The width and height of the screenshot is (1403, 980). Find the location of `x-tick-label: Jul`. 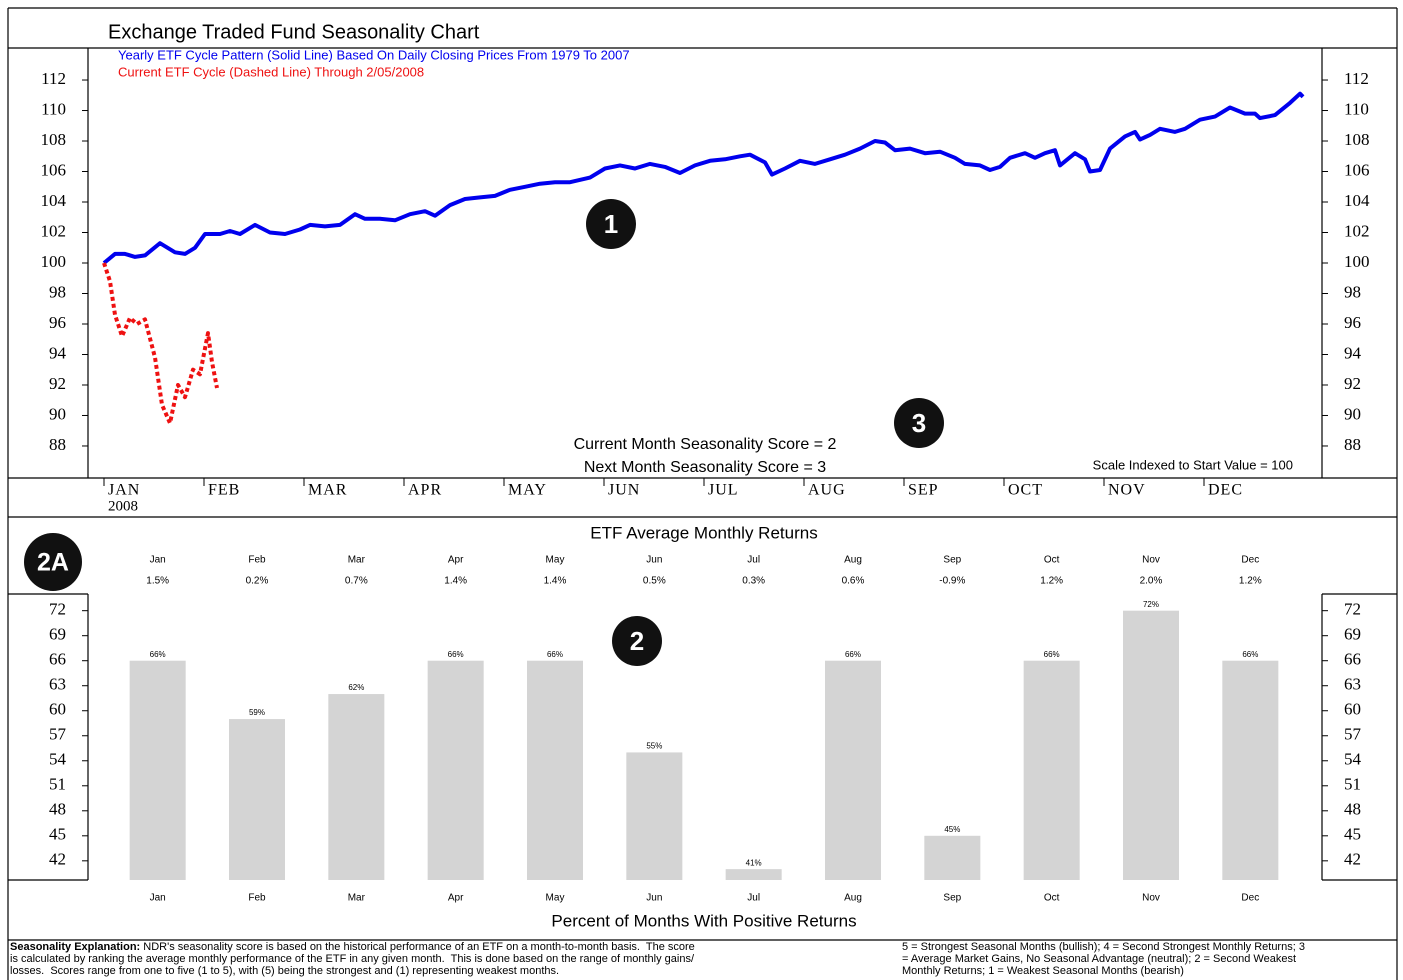

x-tick-label: Jul is located at coordinates (753, 898).